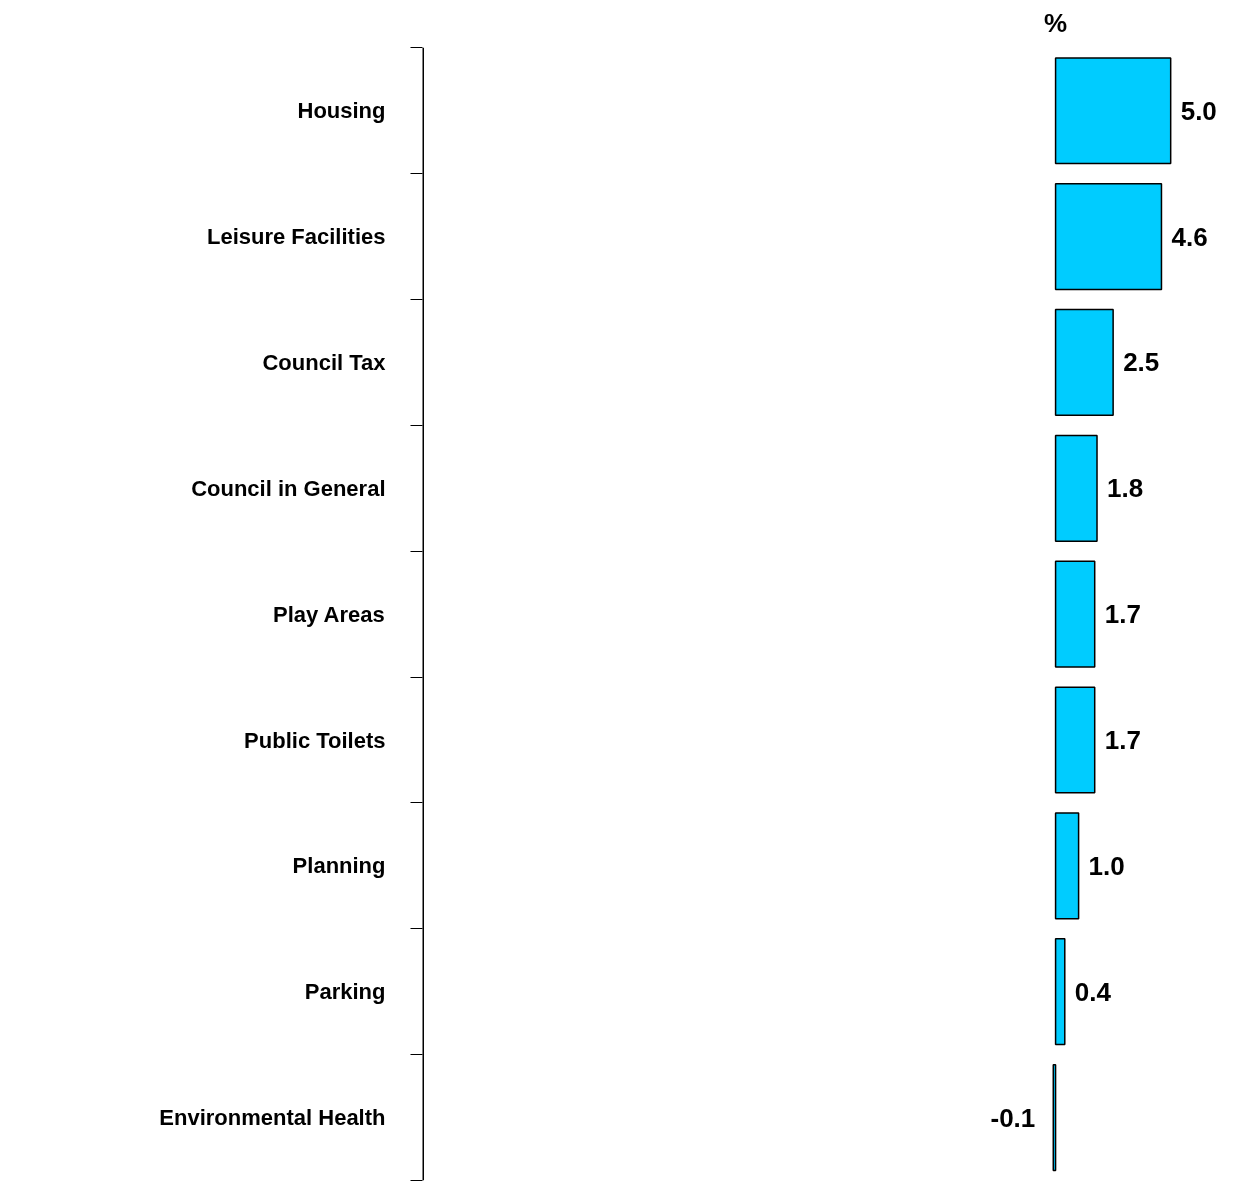 This screenshot has width=1245, height=1183. Describe the element at coordinates (1093, 991) in the screenshot. I see `data-label: 0.4` at that location.